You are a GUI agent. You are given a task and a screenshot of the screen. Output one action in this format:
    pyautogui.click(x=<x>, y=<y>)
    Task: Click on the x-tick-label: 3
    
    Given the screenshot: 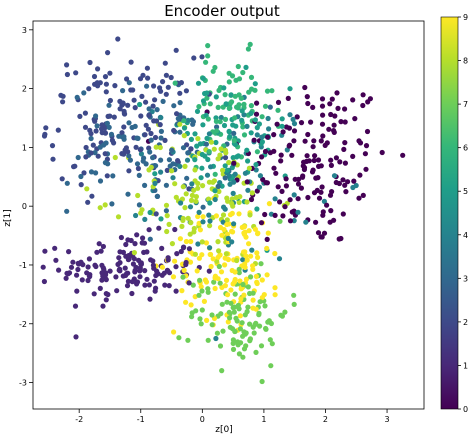 What is the action you would take?
    pyautogui.click(x=387, y=419)
    